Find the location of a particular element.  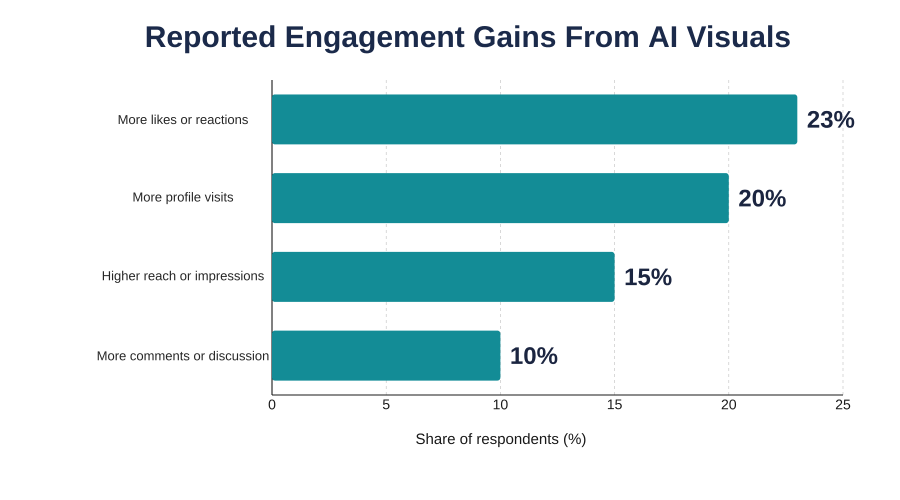

y-tick-label: More likes or reactions is located at coordinates (183, 119).